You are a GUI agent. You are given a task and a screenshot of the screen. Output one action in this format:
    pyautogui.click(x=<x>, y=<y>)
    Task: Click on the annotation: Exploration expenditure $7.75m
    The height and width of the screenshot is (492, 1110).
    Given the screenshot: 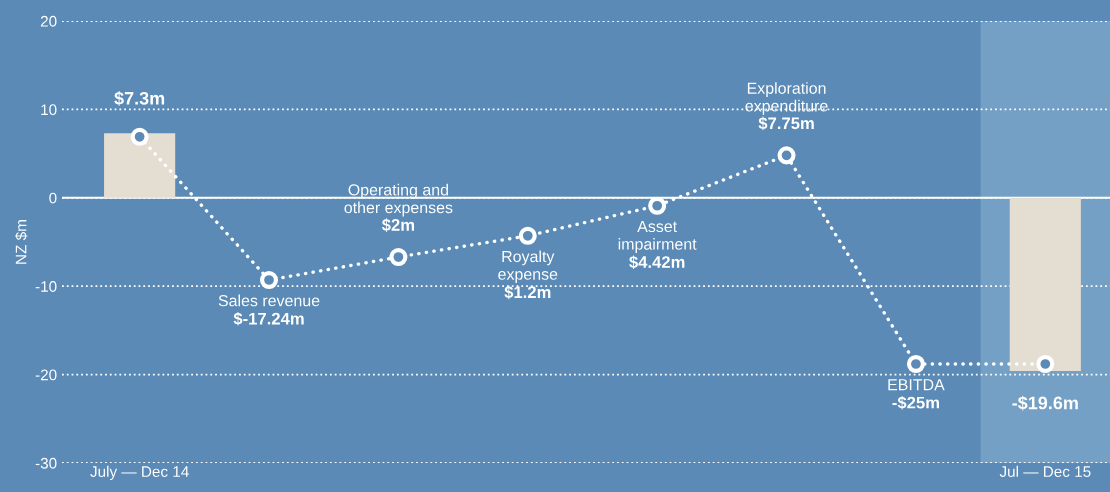 What is the action you would take?
    pyautogui.click(x=786, y=106)
    